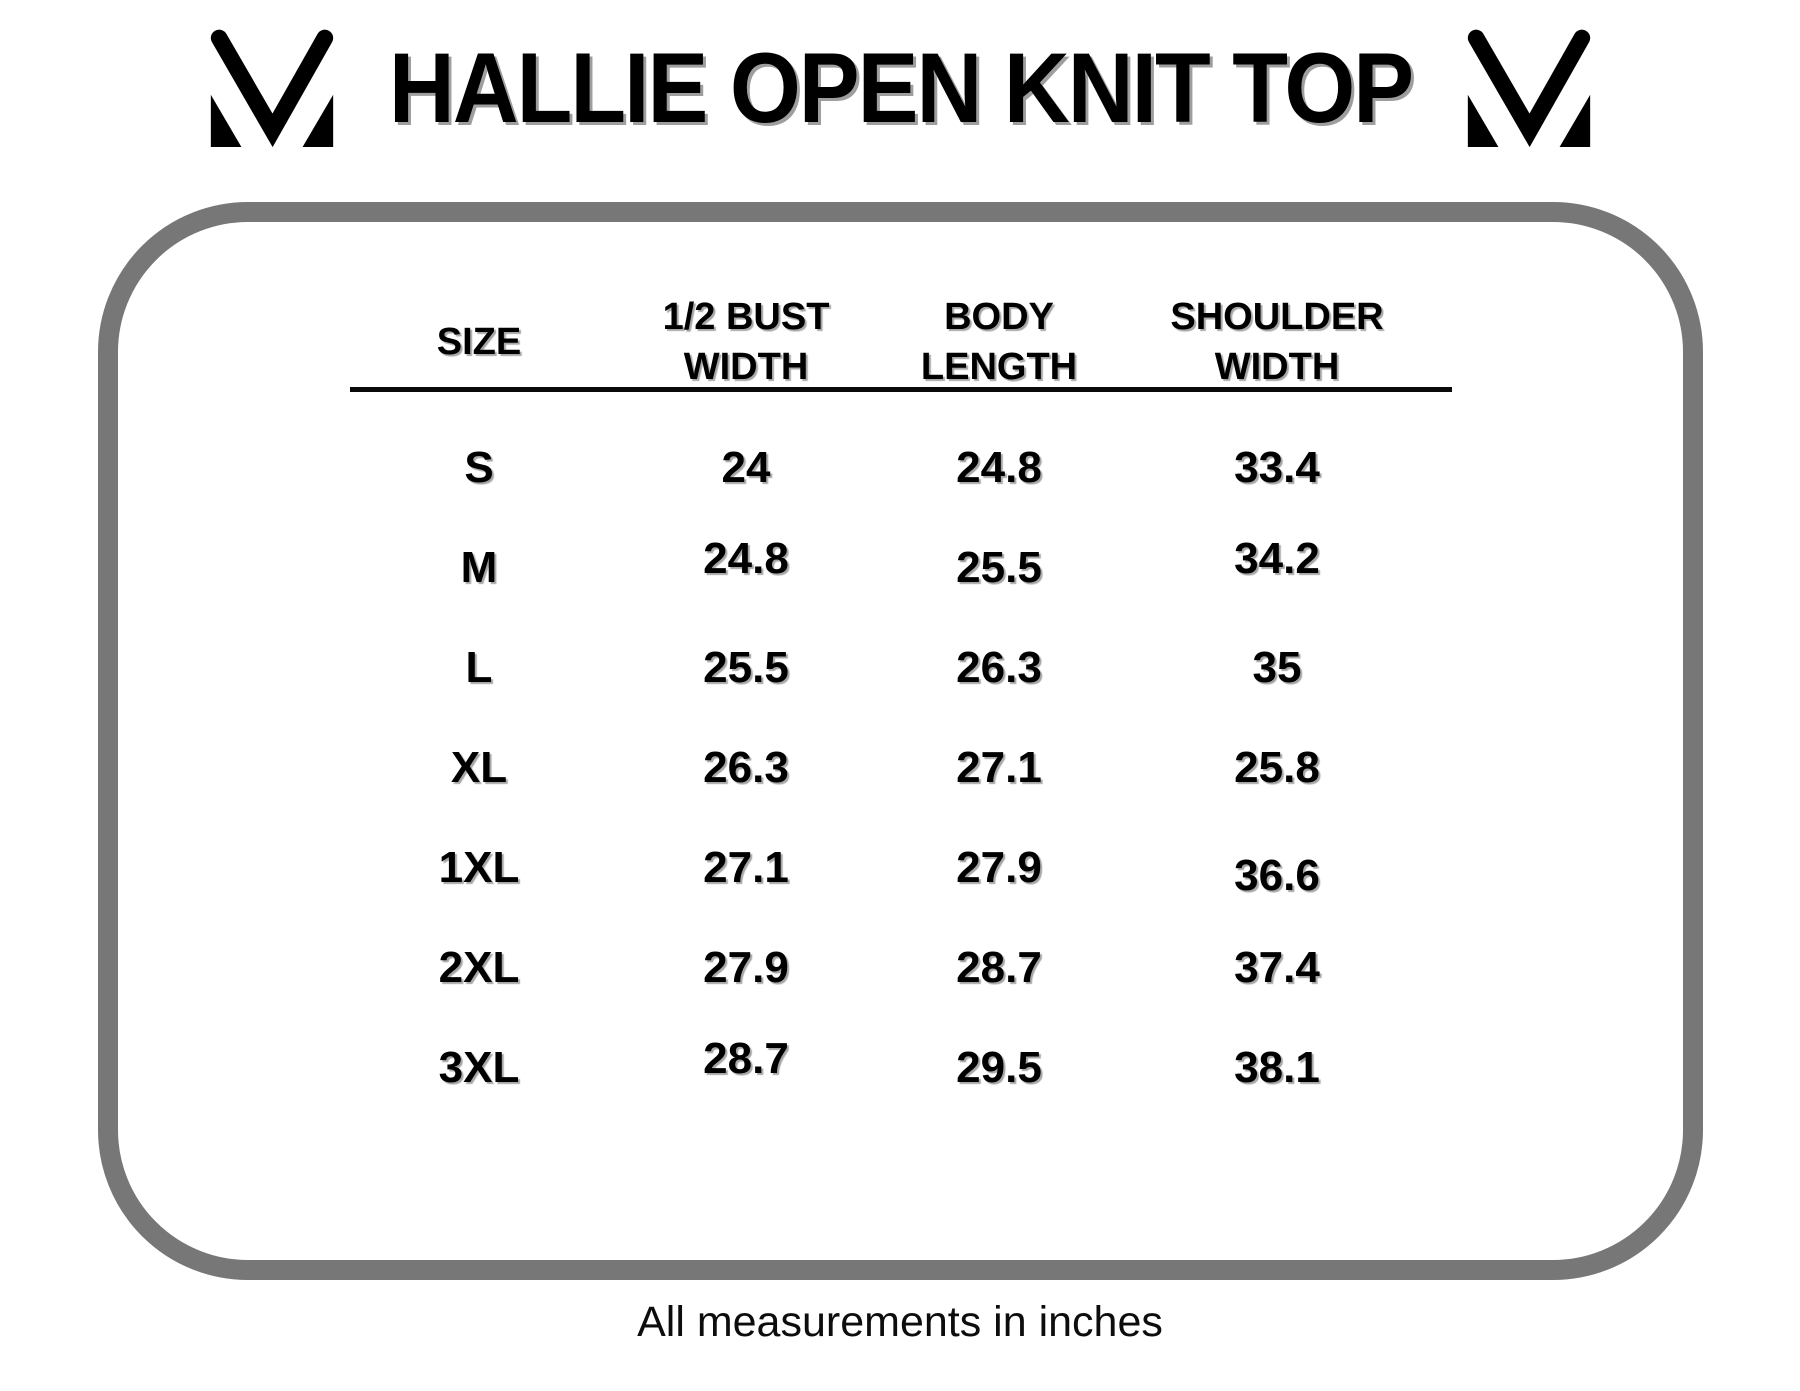 This screenshot has height=1391, width=1800. I want to click on shoulder-width-cell: 33.4, so click(1277, 467).